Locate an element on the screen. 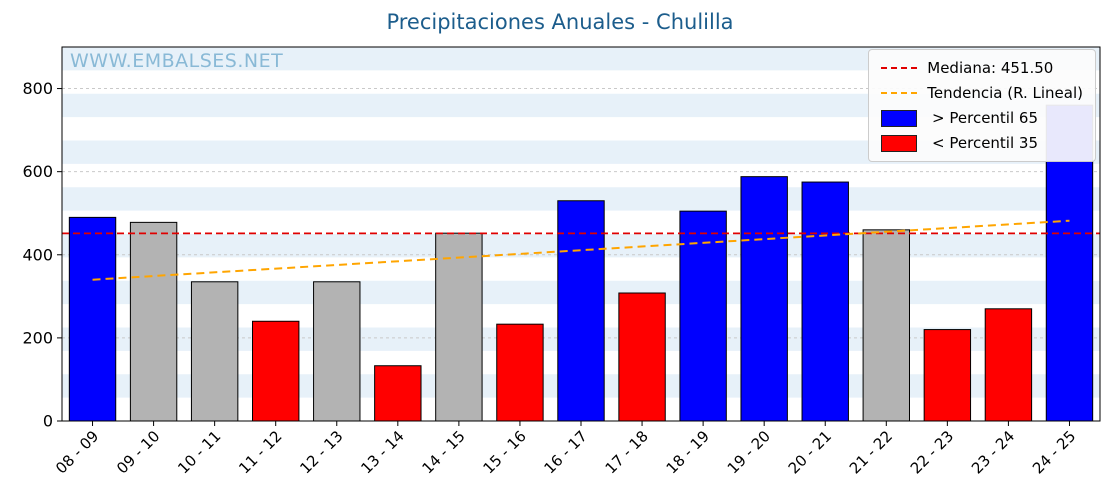 The height and width of the screenshot is (500, 1120). x-tick-label: 12 - 13 is located at coordinates (321, 452).